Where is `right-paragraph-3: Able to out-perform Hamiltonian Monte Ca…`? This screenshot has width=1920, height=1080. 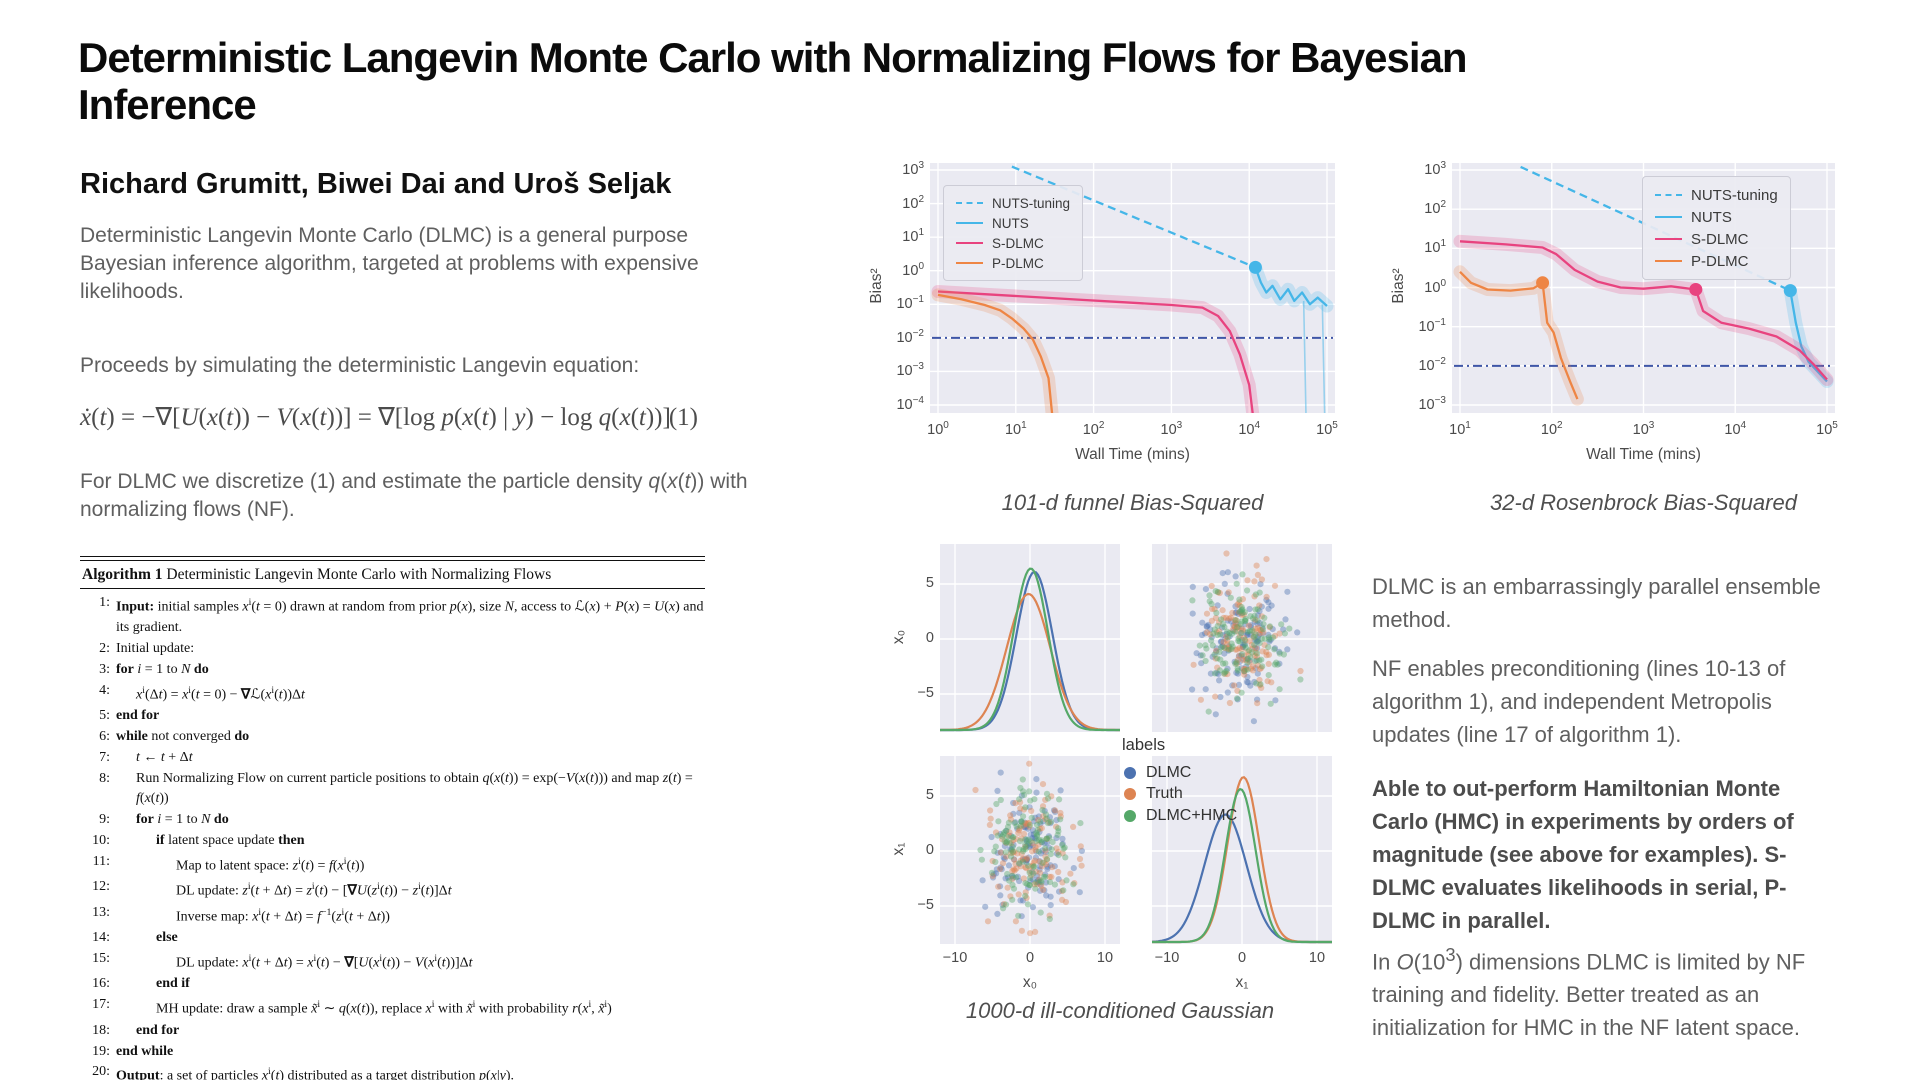 right-paragraph-3: Able to out-perform Hamiltonian Monte Ca… is located at coordinates (1583, 854).